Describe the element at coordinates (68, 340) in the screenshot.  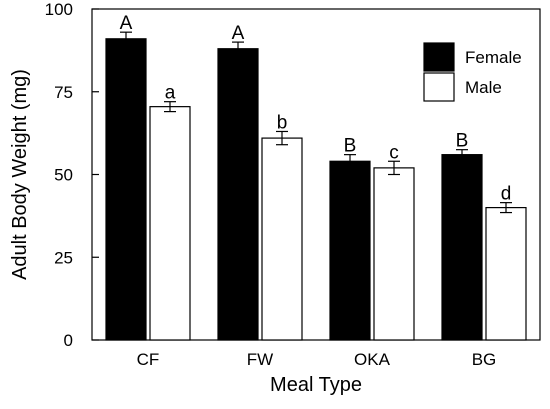
I see `y-tick-label: 0` at that location.